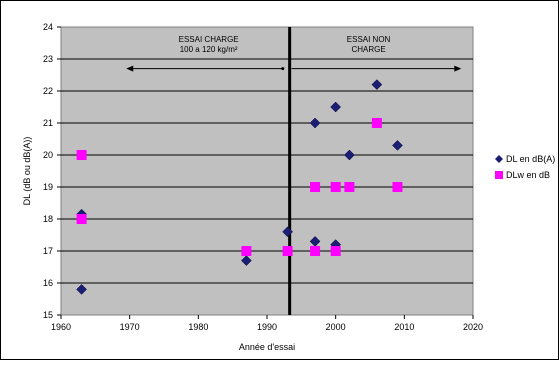  What do you see at coordinates (283, 69) in the screenshot?
I see `arrow-origin-dot` at bounding box center [283, 69].